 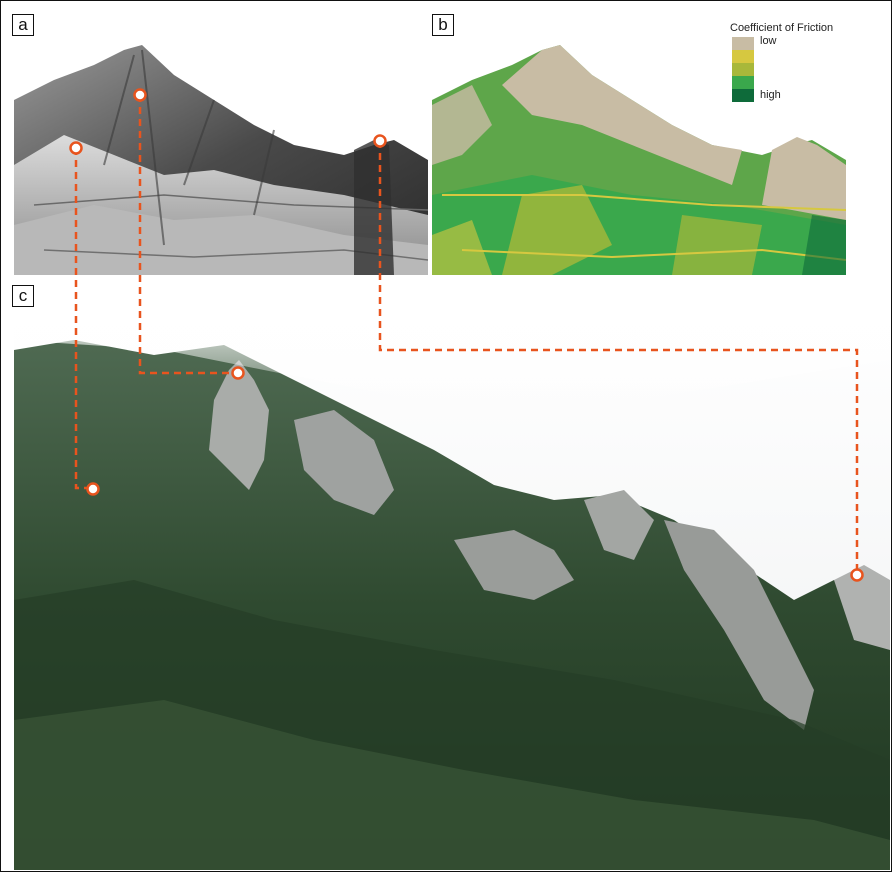 What do you see at coordinates (782, 28) in the screenshot?
I see `legend-title: Coefficient of Friction` at bounding box center [782, 28].